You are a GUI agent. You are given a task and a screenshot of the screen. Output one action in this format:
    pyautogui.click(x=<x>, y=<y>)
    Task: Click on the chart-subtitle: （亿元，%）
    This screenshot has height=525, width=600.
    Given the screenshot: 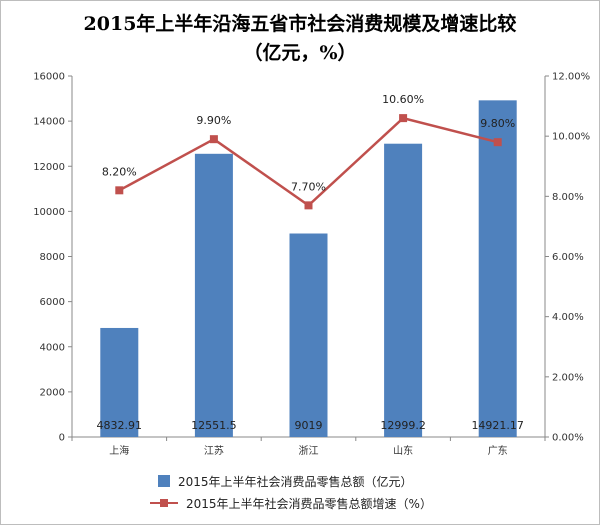 What is the action you would take?
    pyautogui.click(x=300, y=53)
    